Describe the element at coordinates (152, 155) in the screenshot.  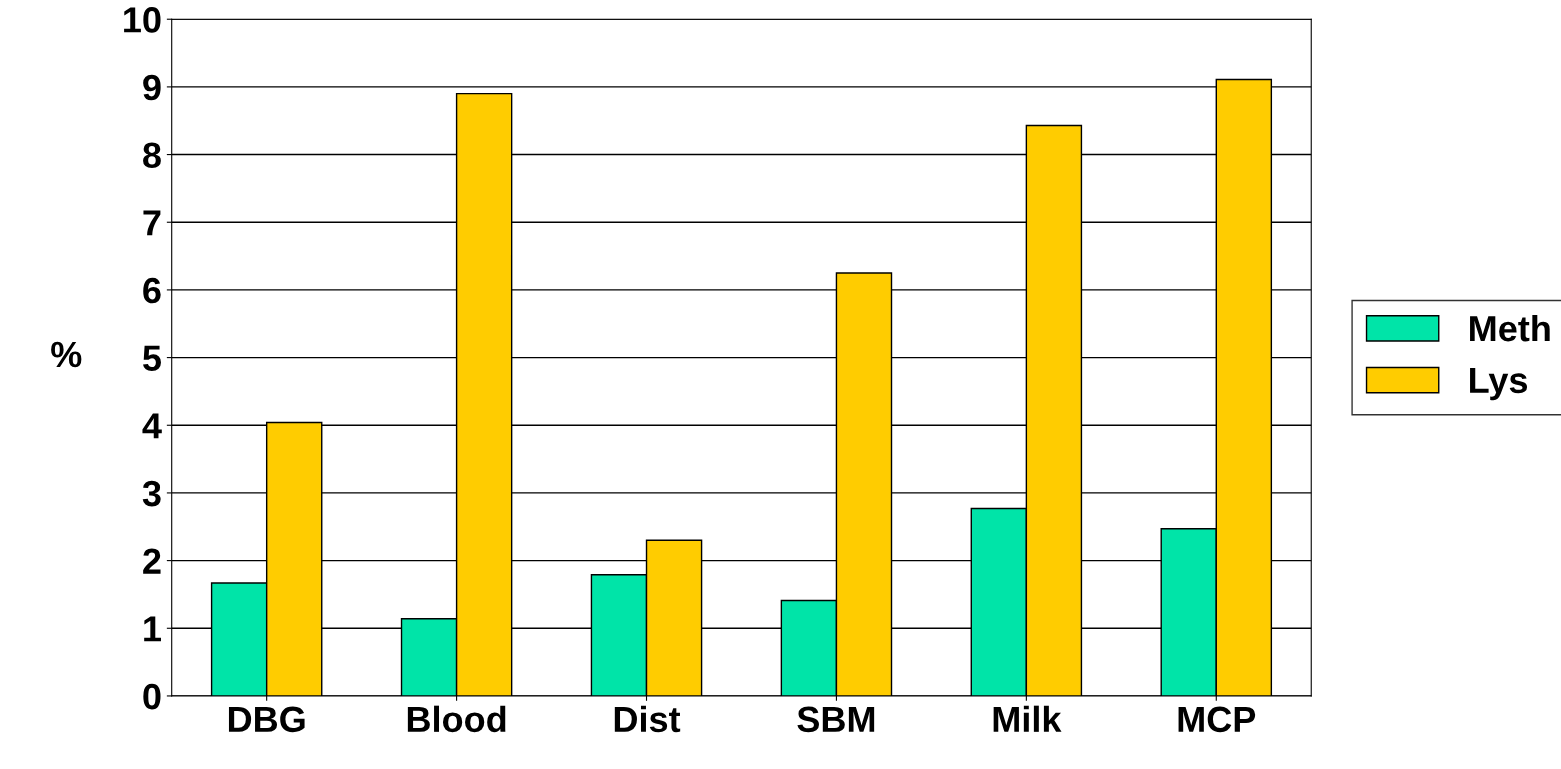
I see `y-tick-label: 8` at that location.